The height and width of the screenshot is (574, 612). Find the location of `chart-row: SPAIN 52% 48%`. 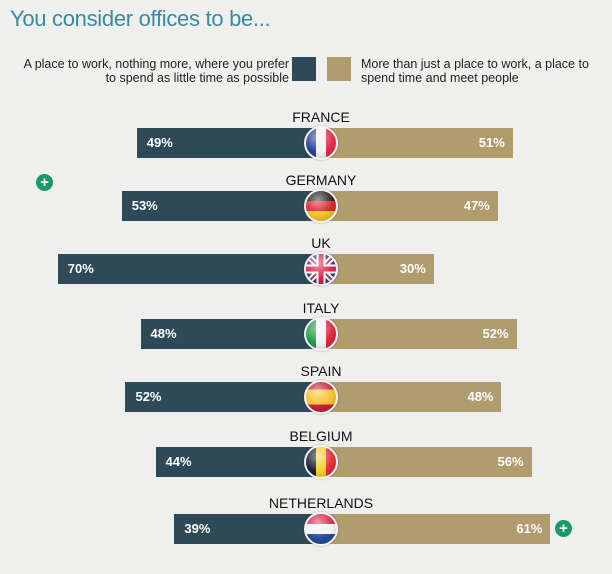

chart-row: SPAIN 52% 48% is located at coordinates (306, 393).